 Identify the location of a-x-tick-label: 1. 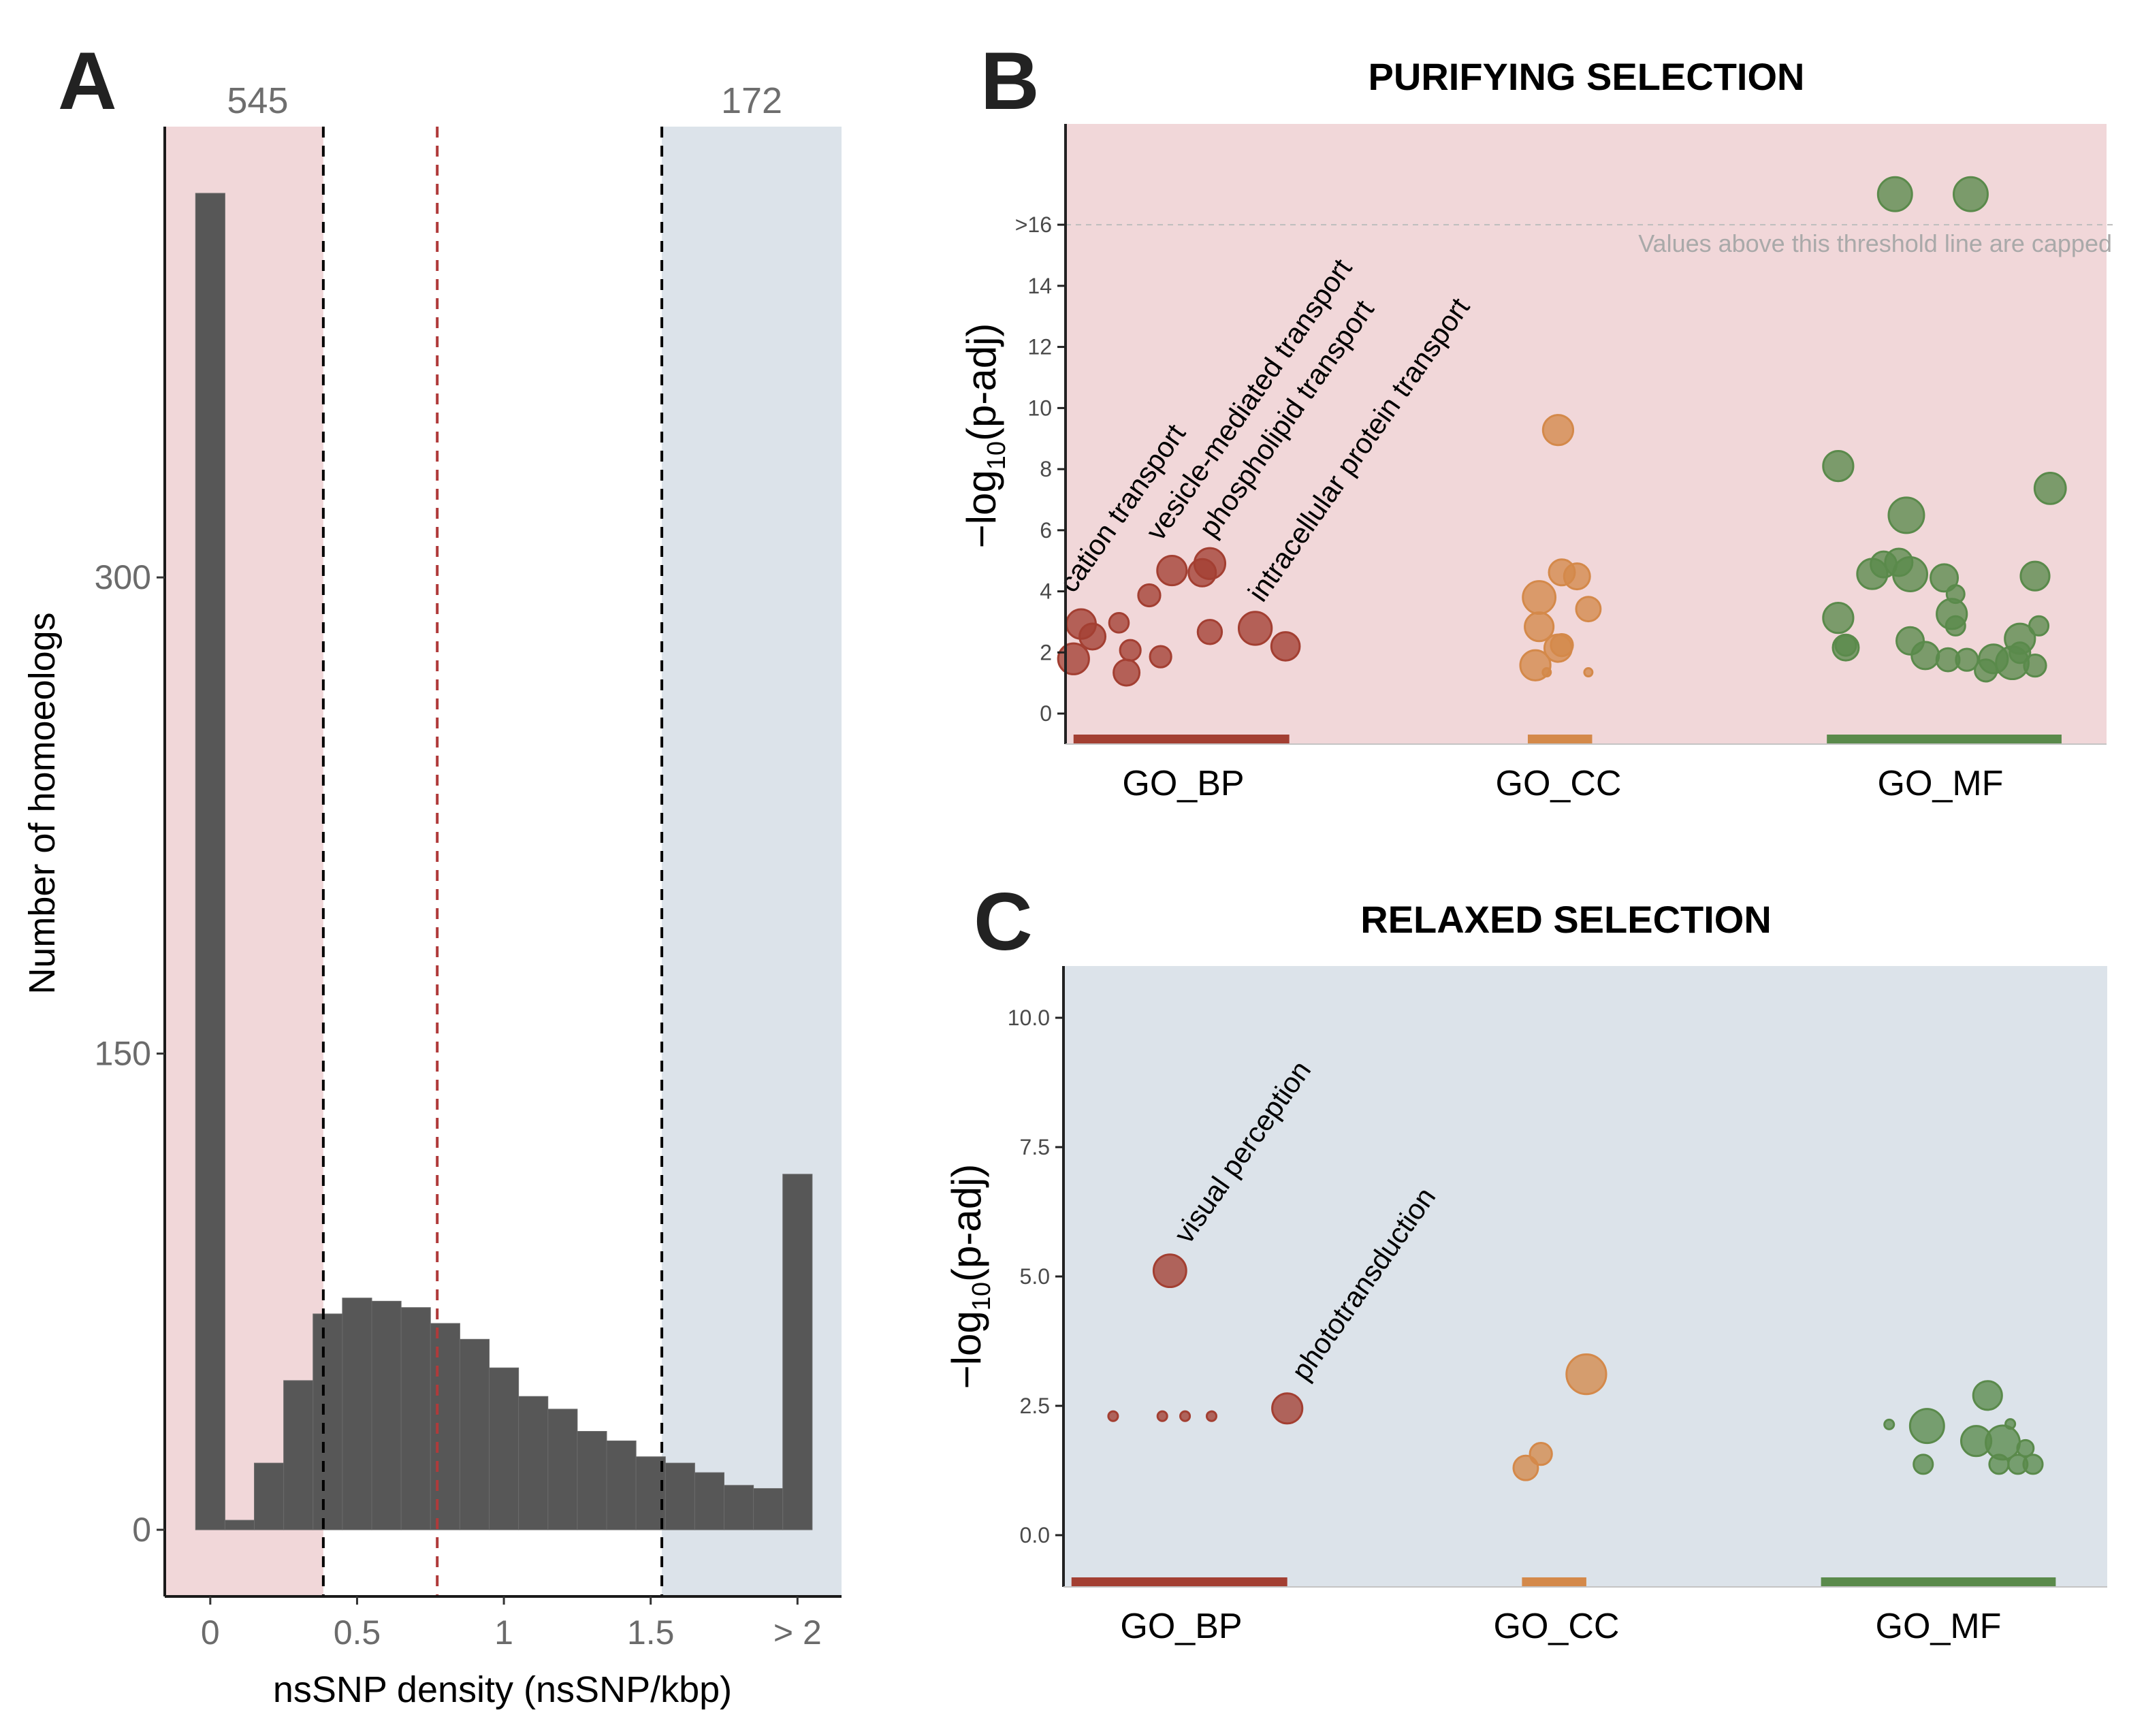
(503, 1632).